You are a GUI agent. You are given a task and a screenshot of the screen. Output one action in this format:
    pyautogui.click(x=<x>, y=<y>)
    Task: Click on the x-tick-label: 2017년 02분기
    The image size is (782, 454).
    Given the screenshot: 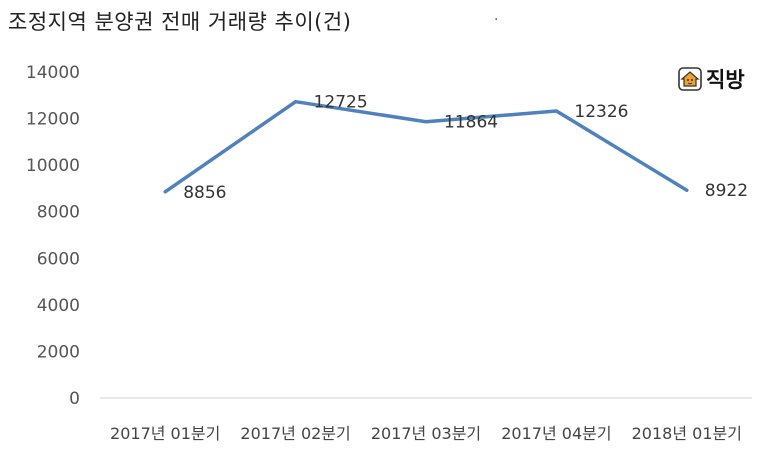 What is the action you would take?
    pyautogui.click(x=295, y=433)
    